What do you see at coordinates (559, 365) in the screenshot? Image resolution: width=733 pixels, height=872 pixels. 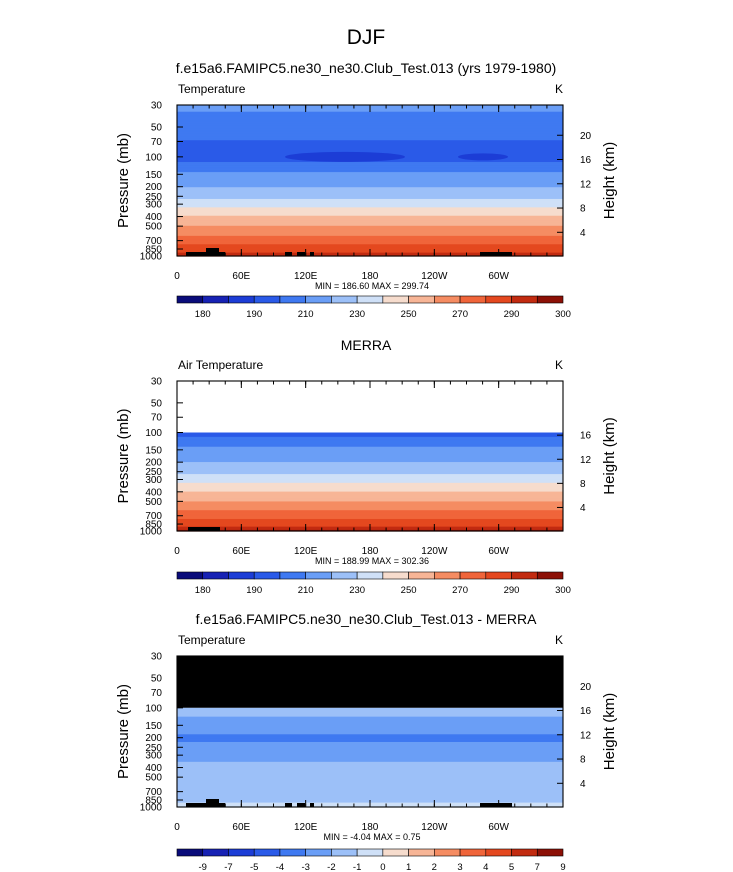 I see `units-label: K` at bounding box center [559, 365].